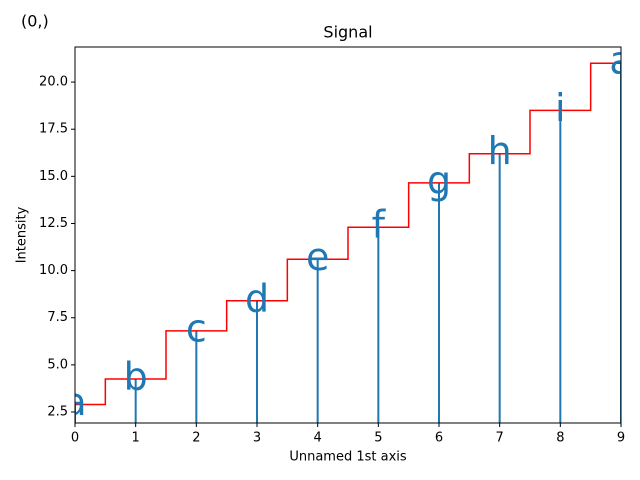 This screenshot has width=640, height=480. What do you see at coordinates (196, 328) in the screenshot?
I see `point-label: c` at bounding box center [196, 328].